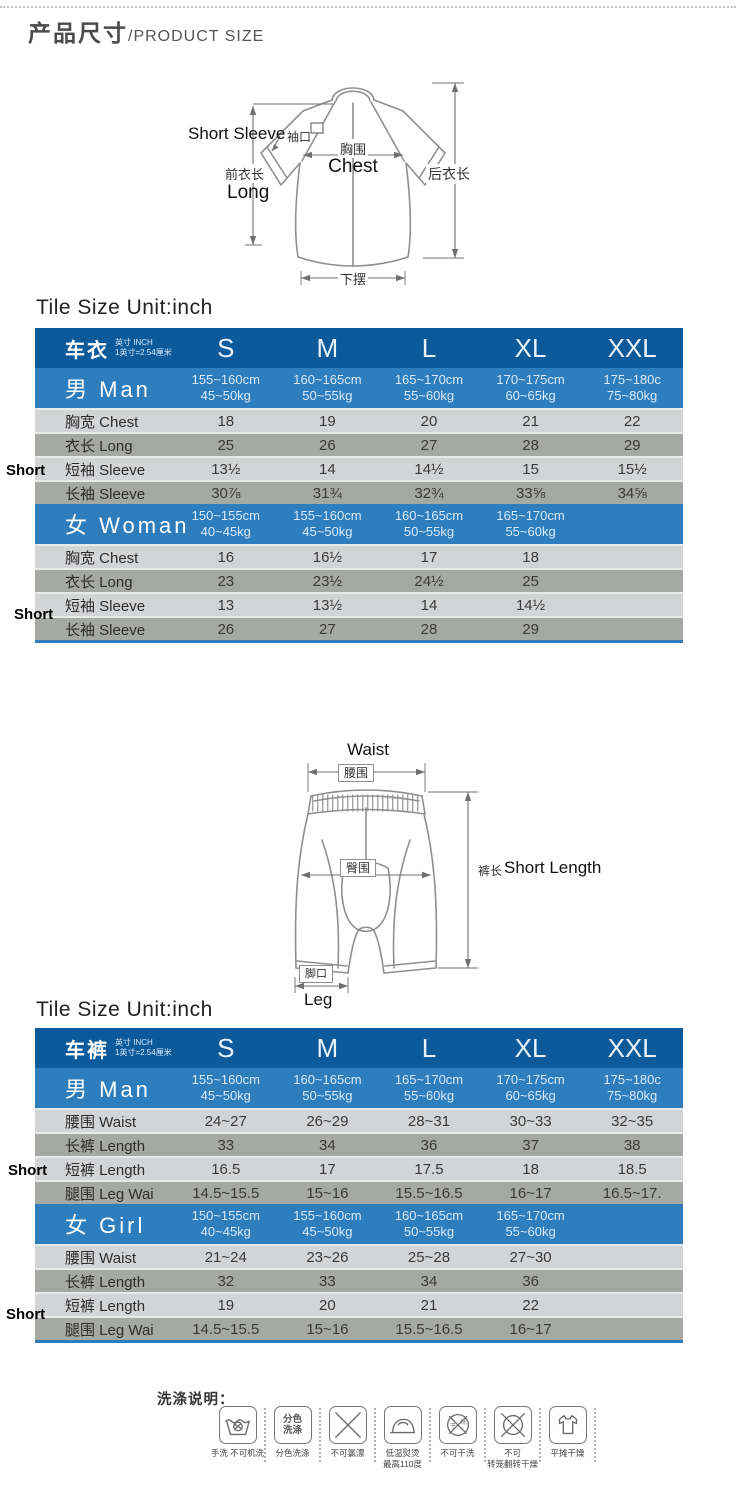  I want to click on size-value: 14.5~15.5, so click(226, 1193).